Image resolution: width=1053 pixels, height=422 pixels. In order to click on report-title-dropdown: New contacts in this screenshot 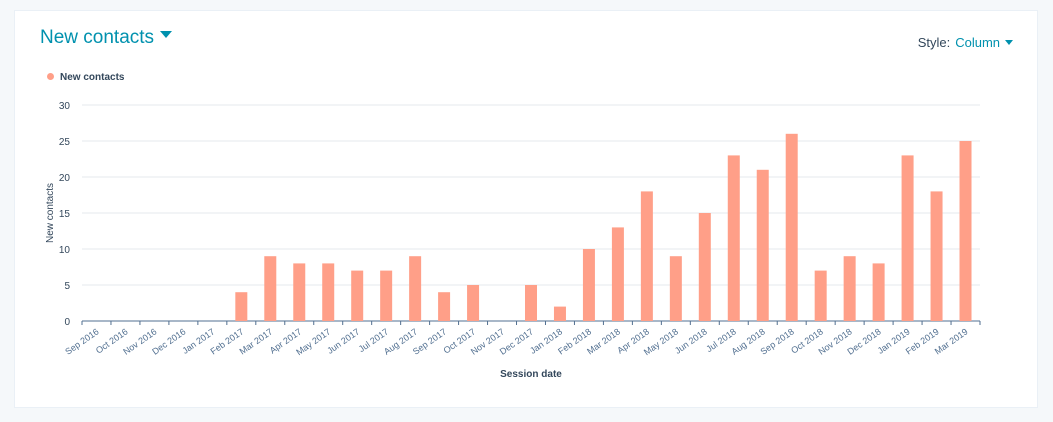, I will do `click(106, 38)`.